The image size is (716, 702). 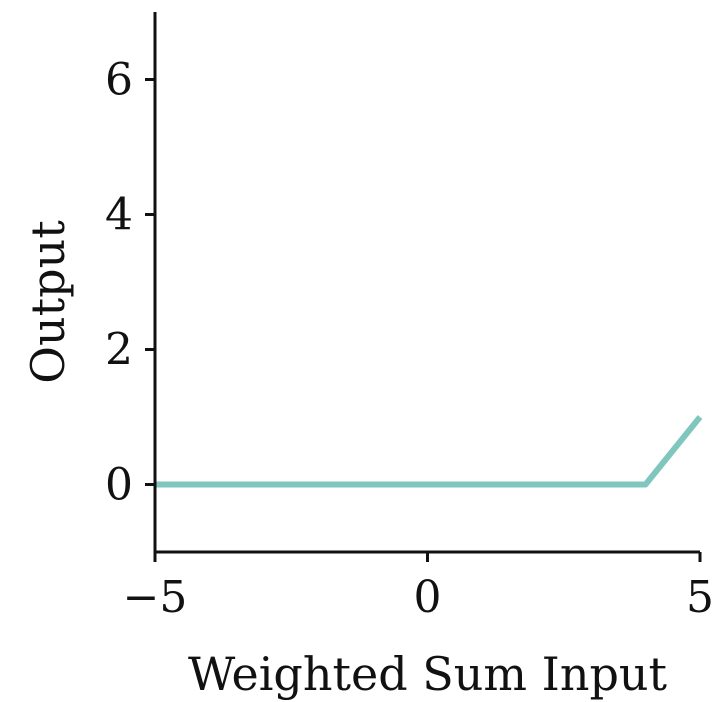 I want to click on plot-area, so click(x=429, y=451).